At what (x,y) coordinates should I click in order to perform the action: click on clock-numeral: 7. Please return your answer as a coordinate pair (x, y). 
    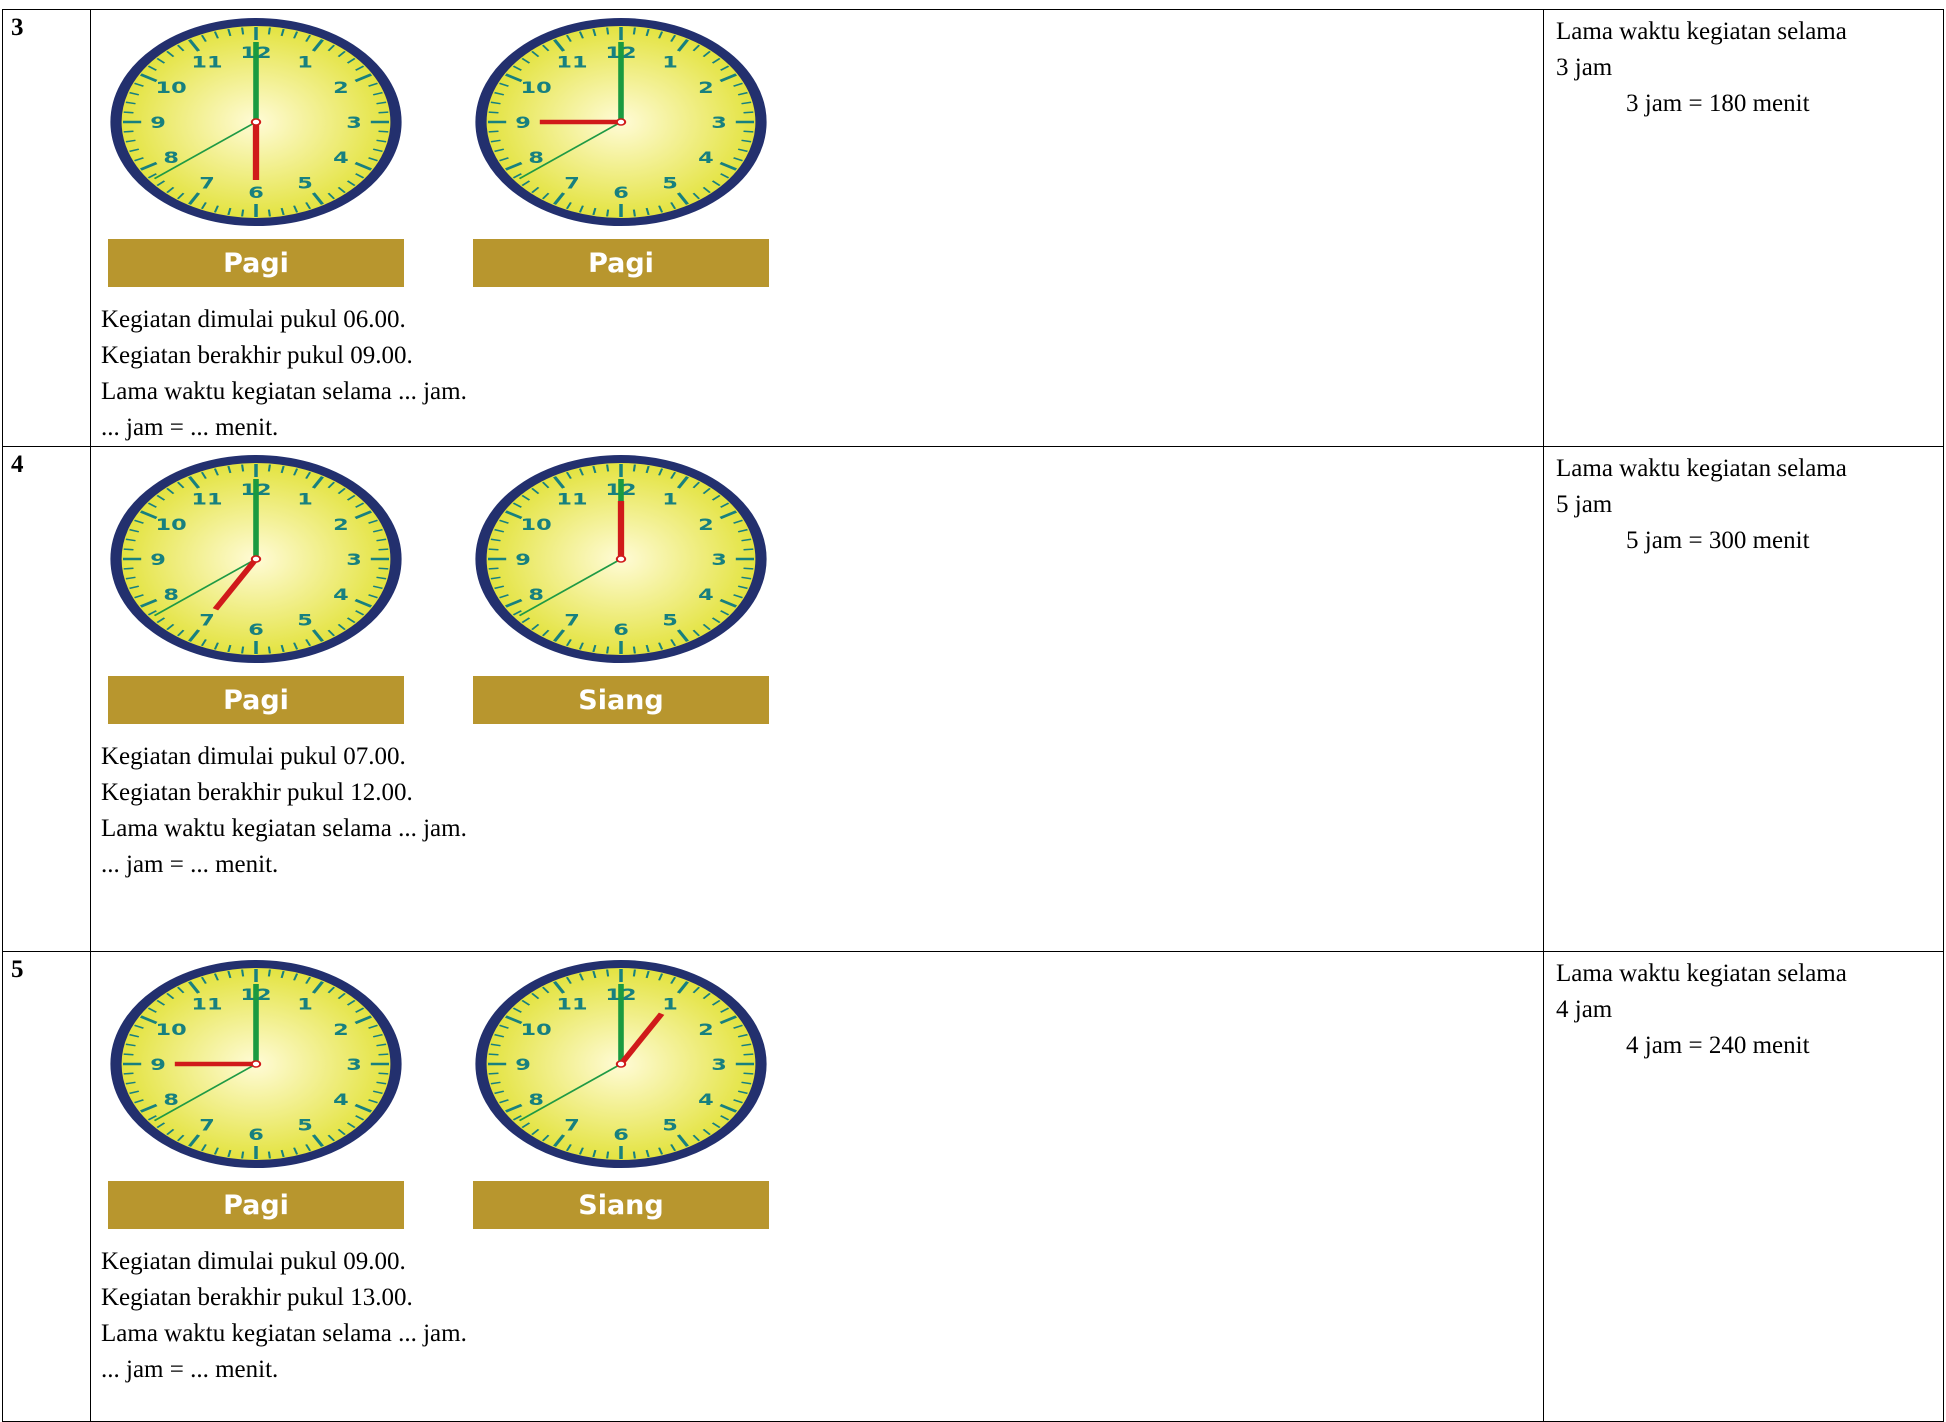
    Looking at the image, I should click on (207, 620).